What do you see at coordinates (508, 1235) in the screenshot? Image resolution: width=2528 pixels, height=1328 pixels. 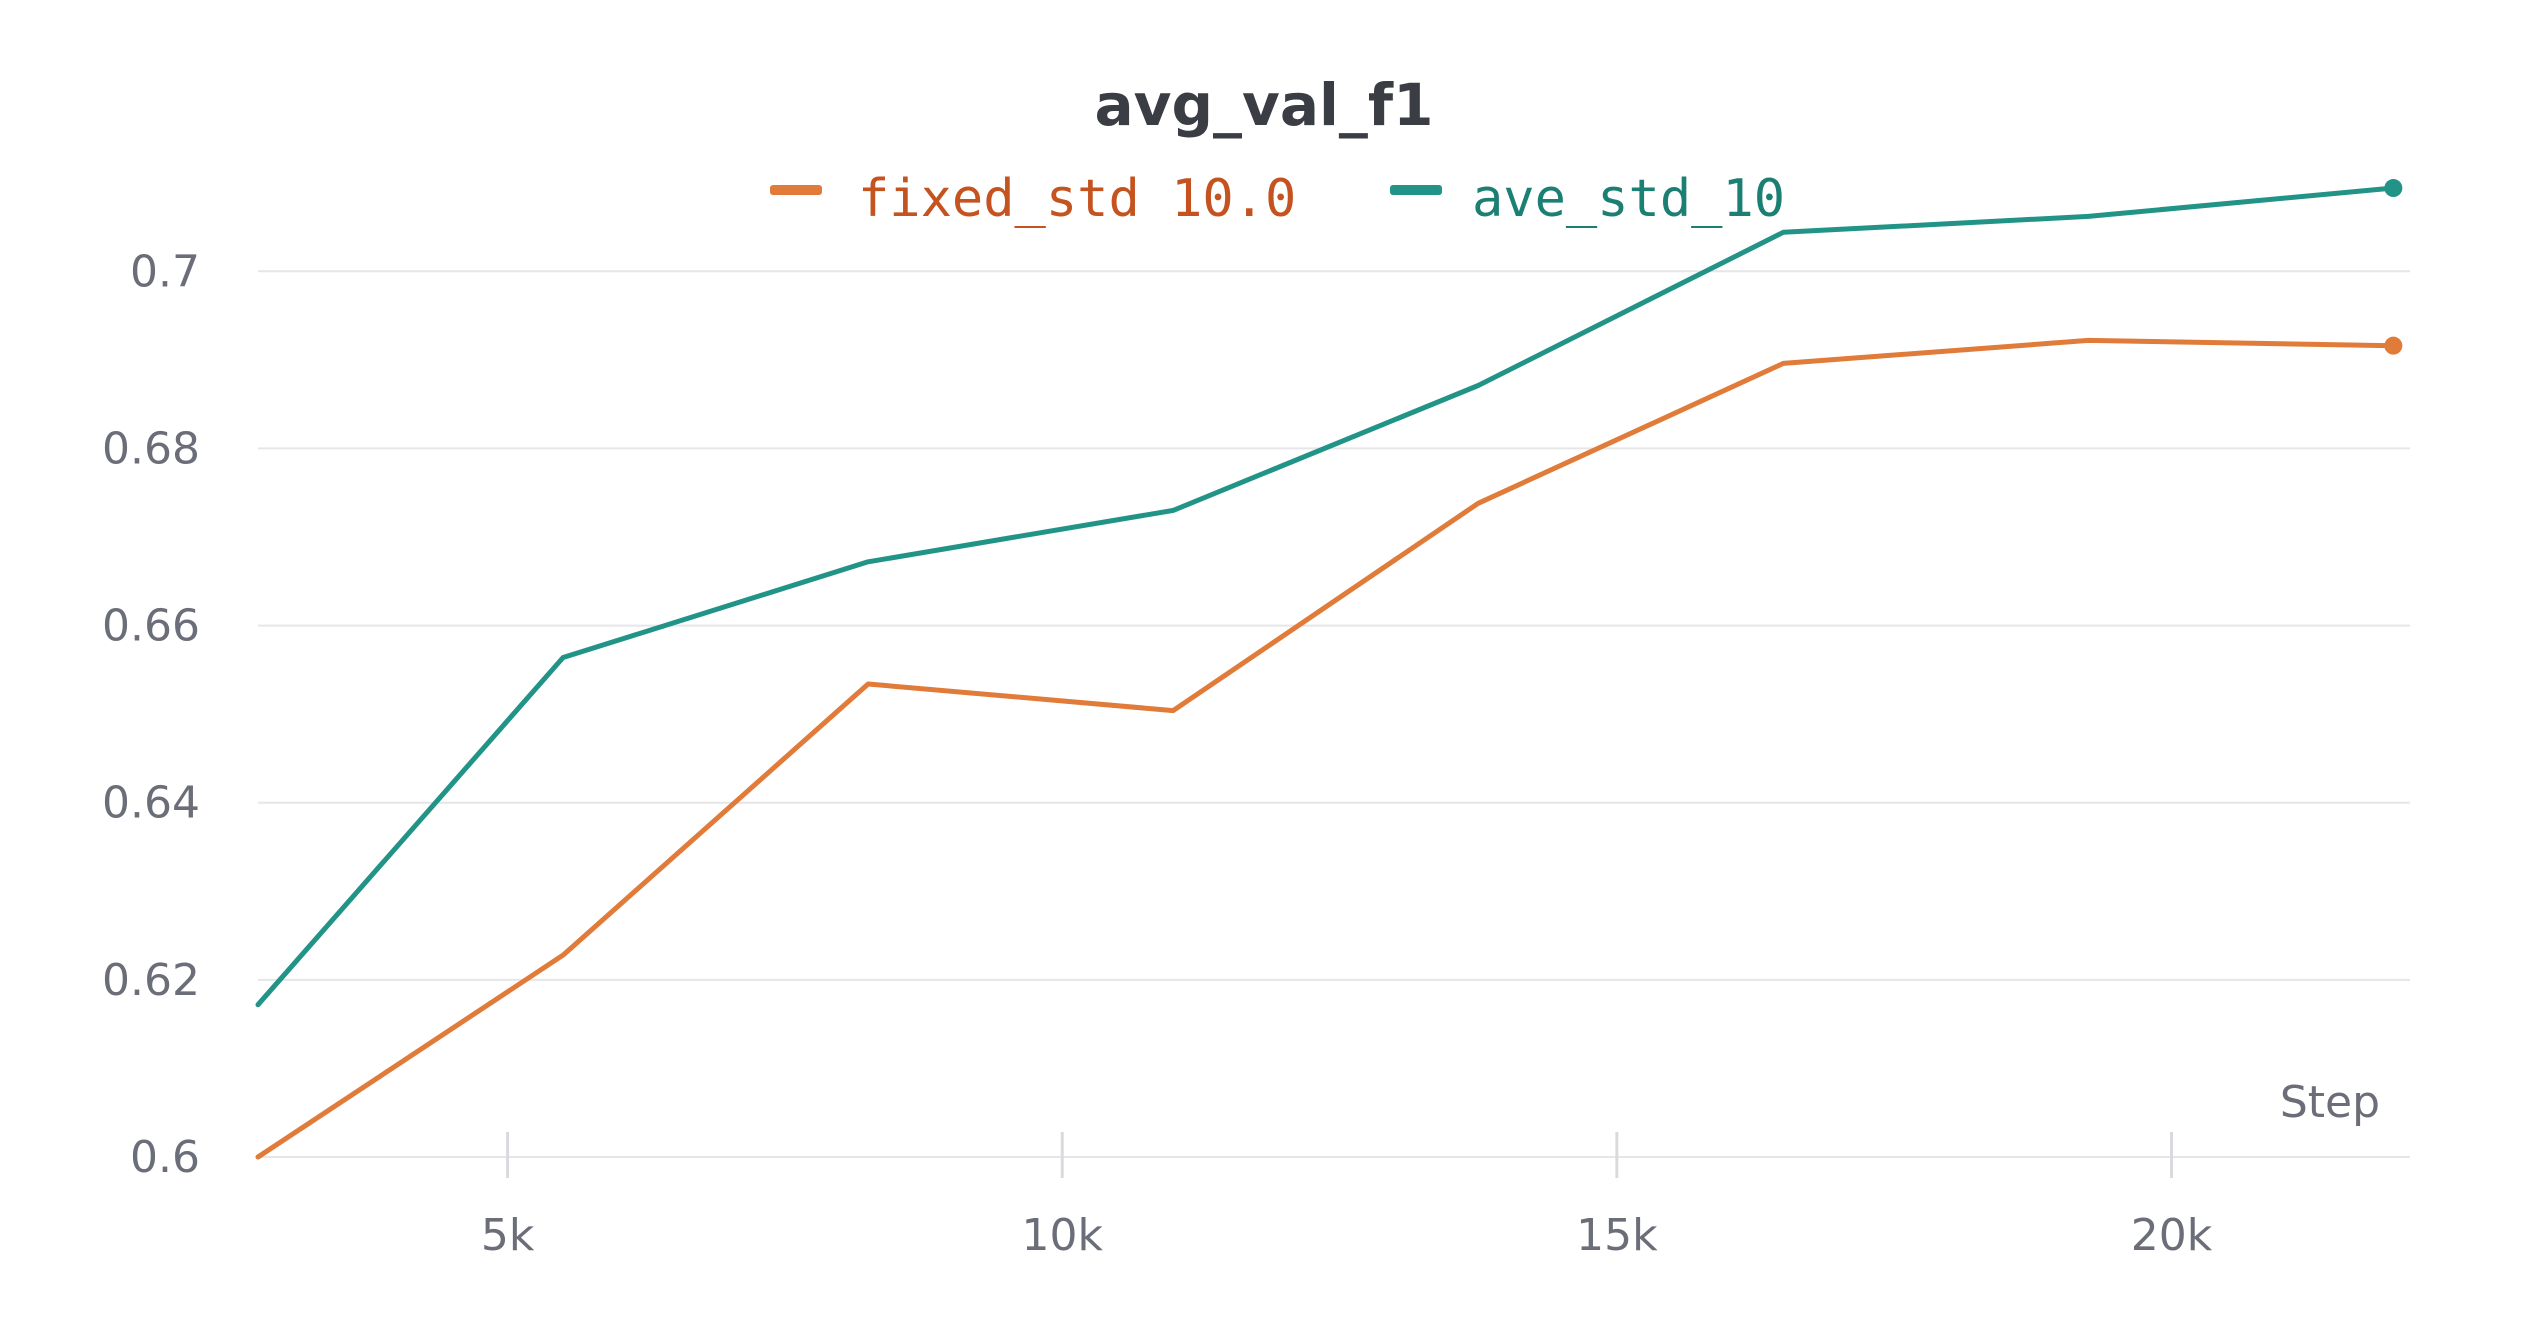 I see `x-tick-label: 5k` at bounding box center [508, 1235].